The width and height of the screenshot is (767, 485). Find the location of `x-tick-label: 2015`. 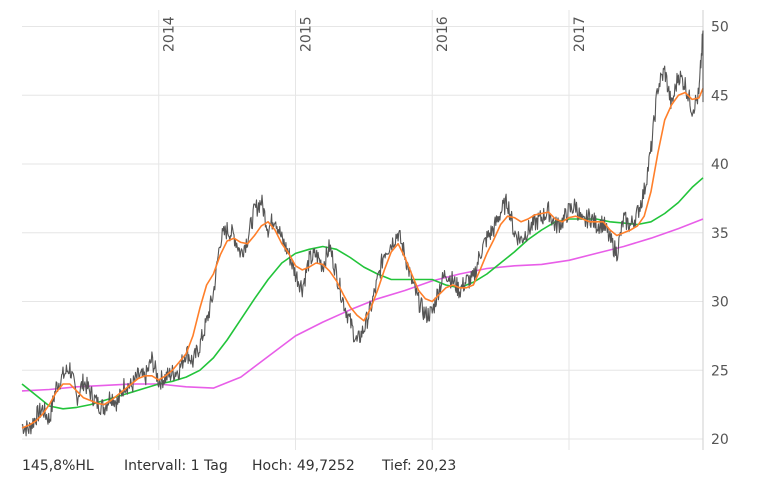

x-tick-label: 2015 is located at coordinates (306, 34).